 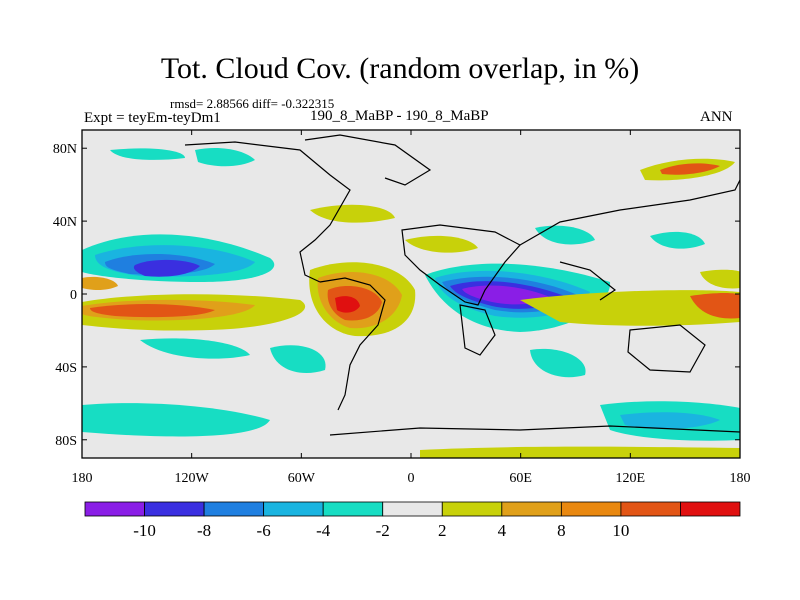 I want to click on lon-tick-label: 60W, so click(x=302, y=478).